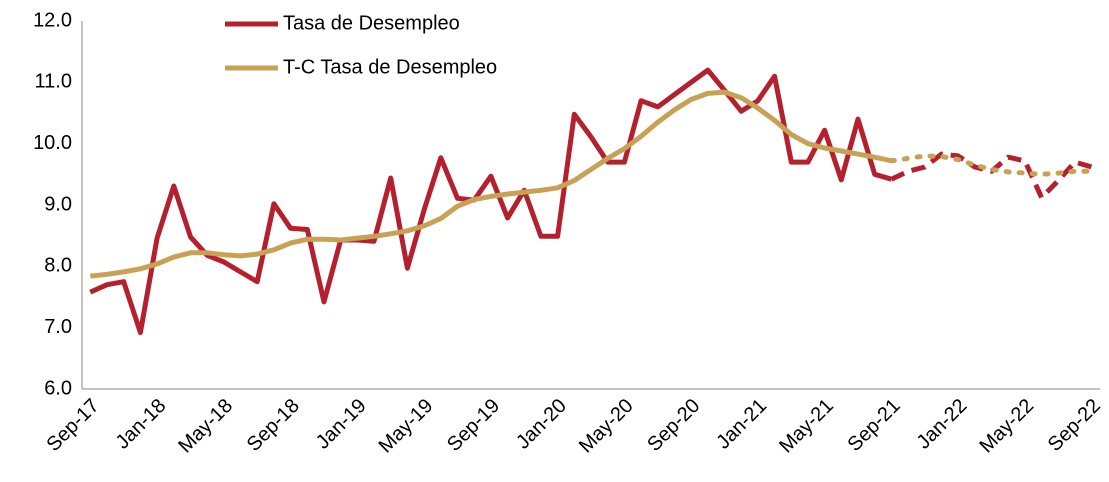  What do you see at coordinates (58, 388) in the screenshot?
I see `y-tick-label: 6.0` at bounding box center [58, 388].